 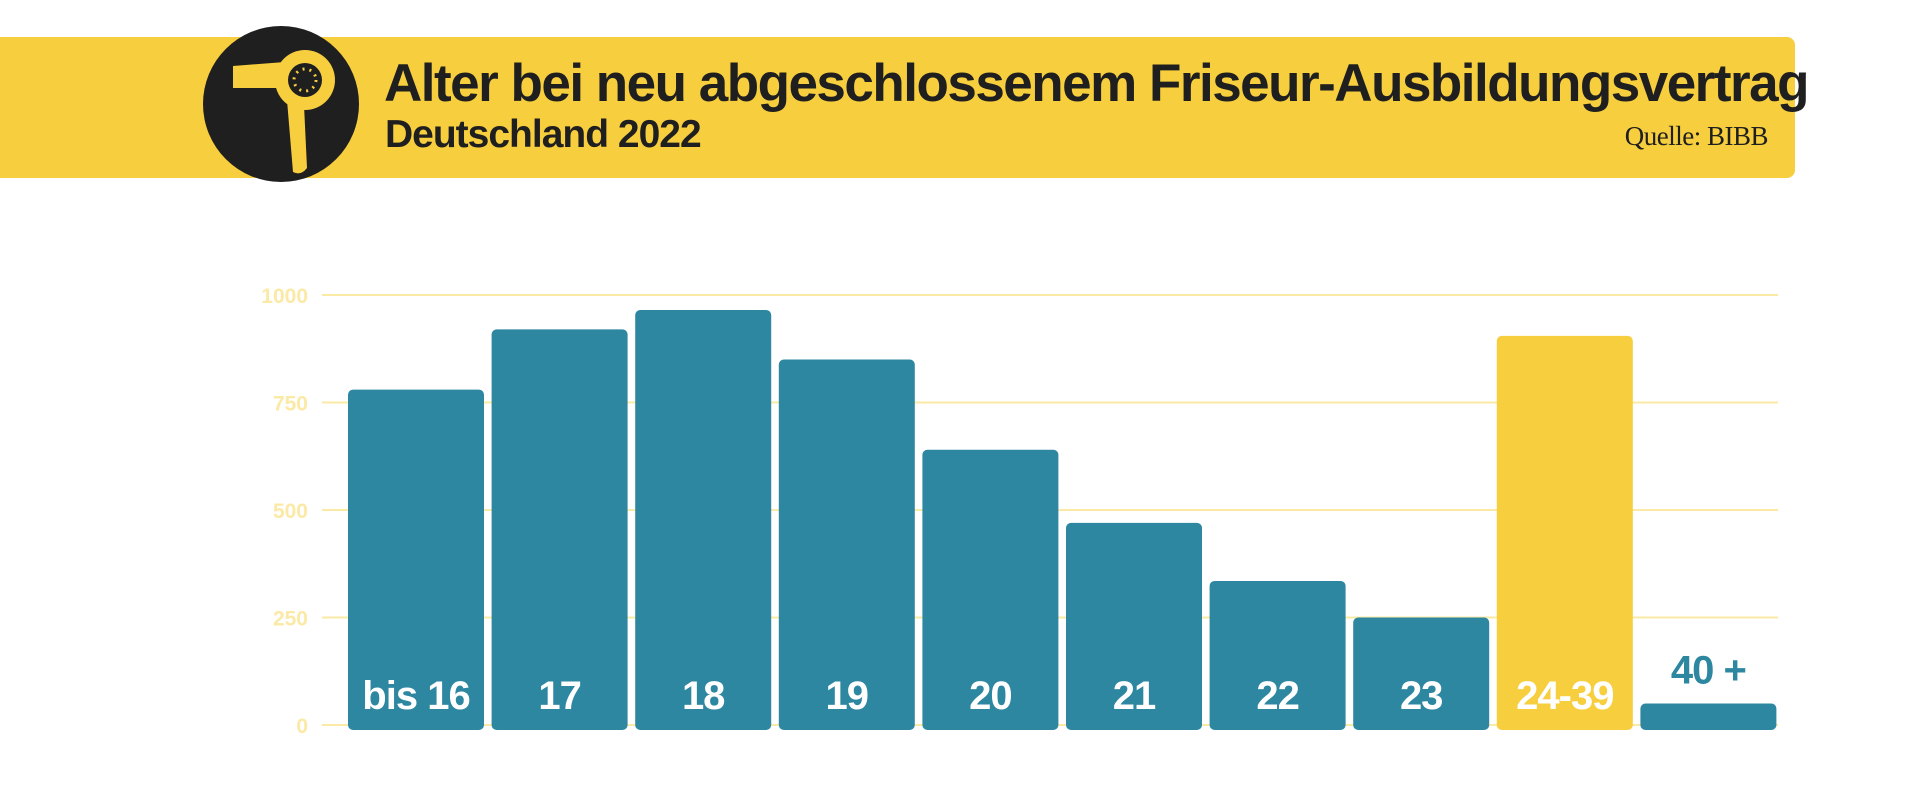 I want to click on category-label: 23, so click(x=1421, y=696).